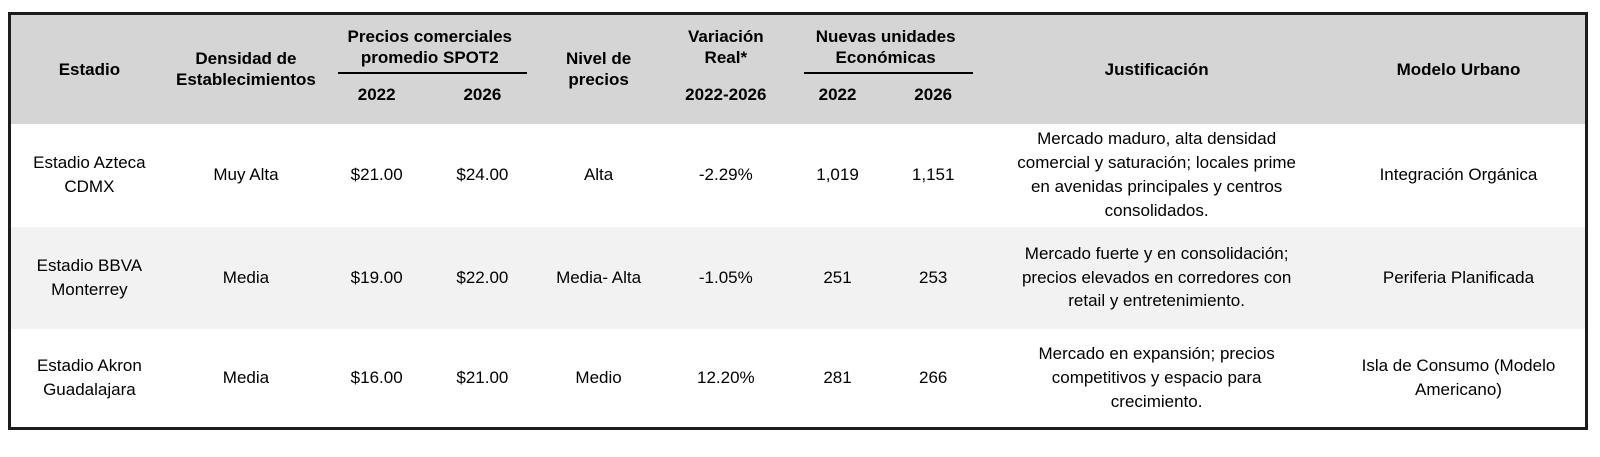 This screenshot has height=457, width=1600. I want to click on col-header-nivel: Nivel de precios, so click(598, 68).